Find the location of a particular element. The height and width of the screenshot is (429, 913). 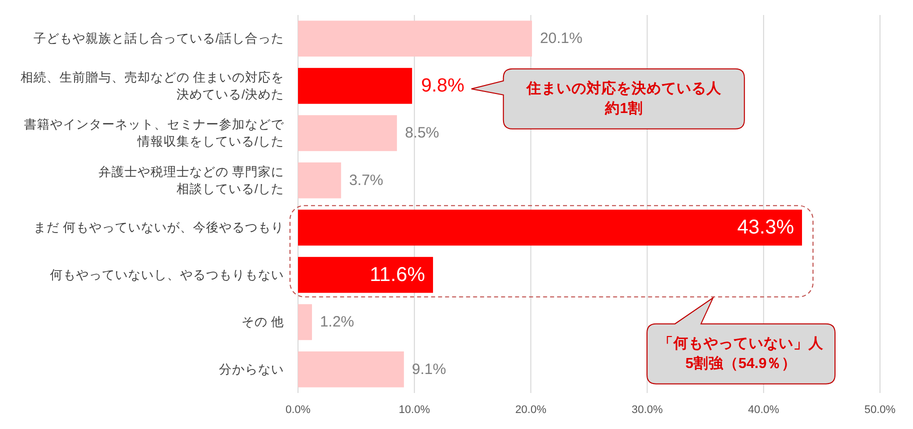

y-tick-label: その 他 is located at coordinates (263, 322).